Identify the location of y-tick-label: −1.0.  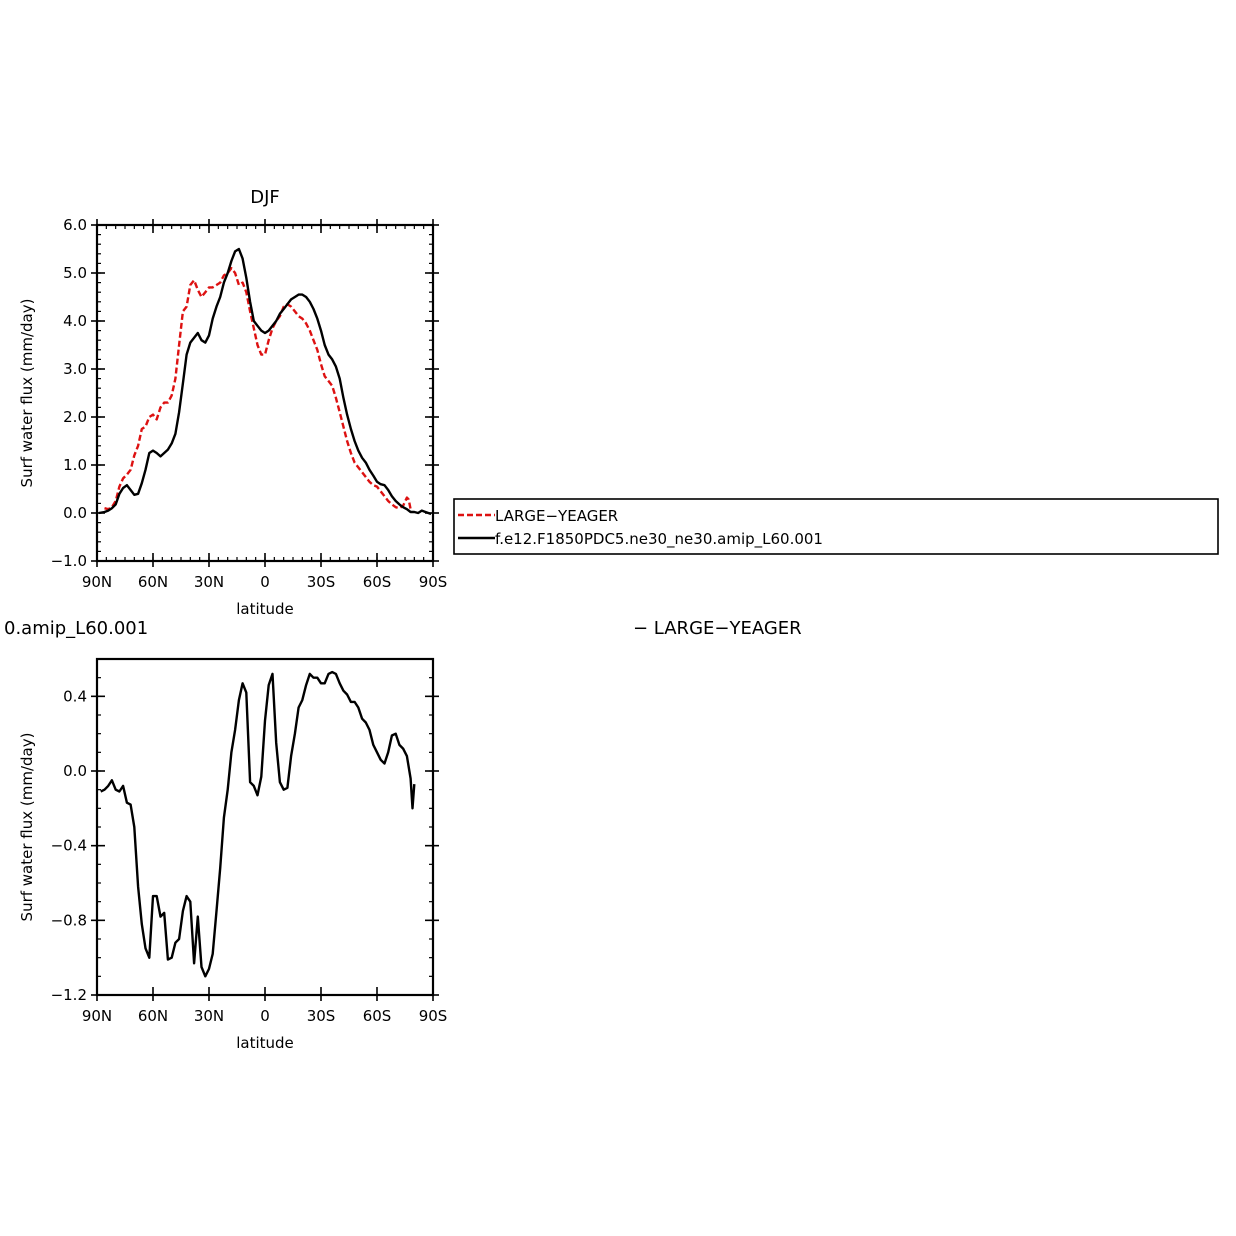
(69, 561).